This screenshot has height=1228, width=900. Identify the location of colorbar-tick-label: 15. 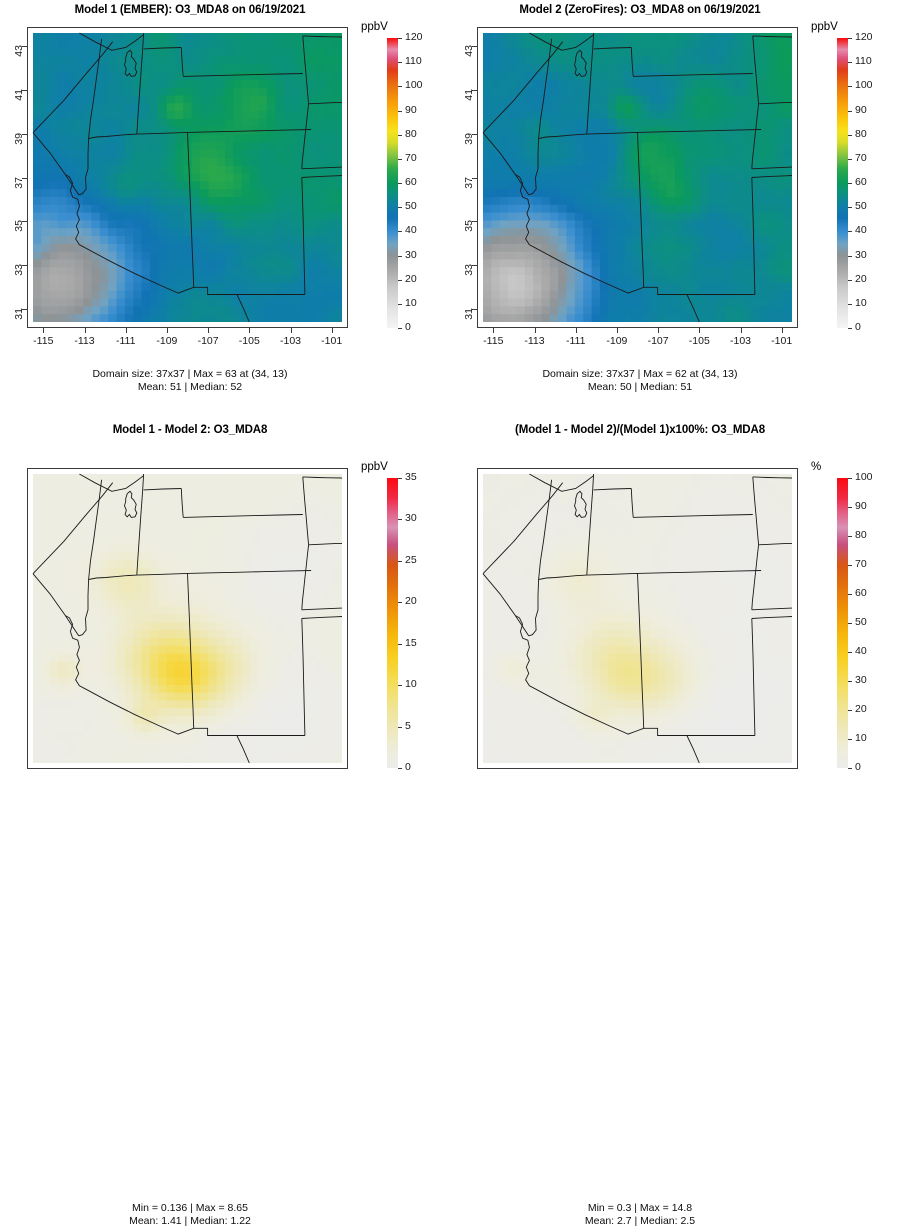
(411, 643).